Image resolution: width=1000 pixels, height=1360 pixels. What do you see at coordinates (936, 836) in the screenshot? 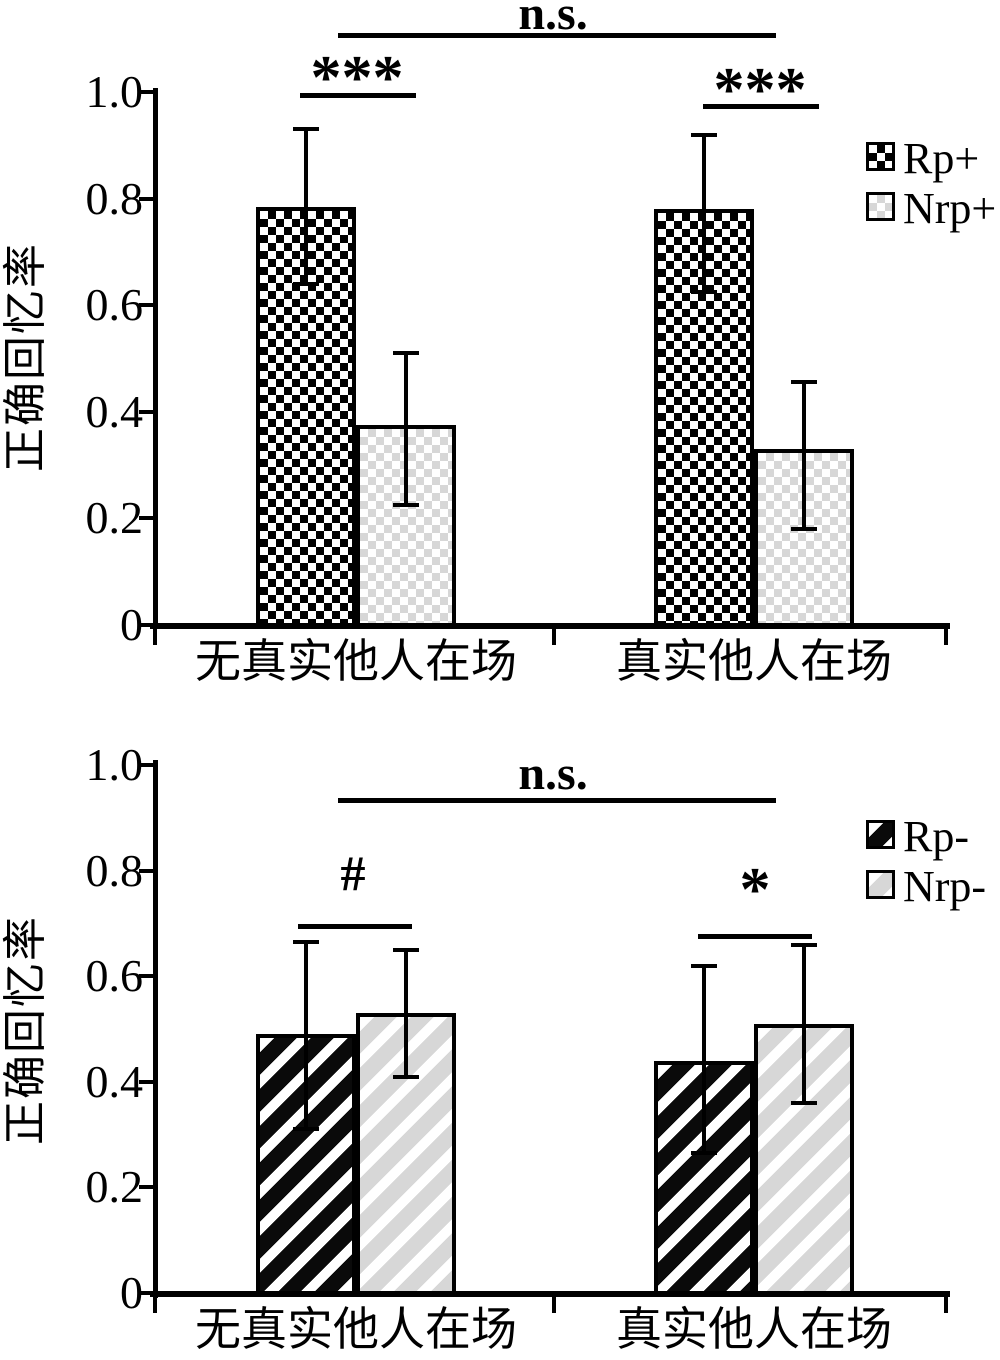
I see `legend-label-rp-: Rp-` at bounding box center [936, 836].